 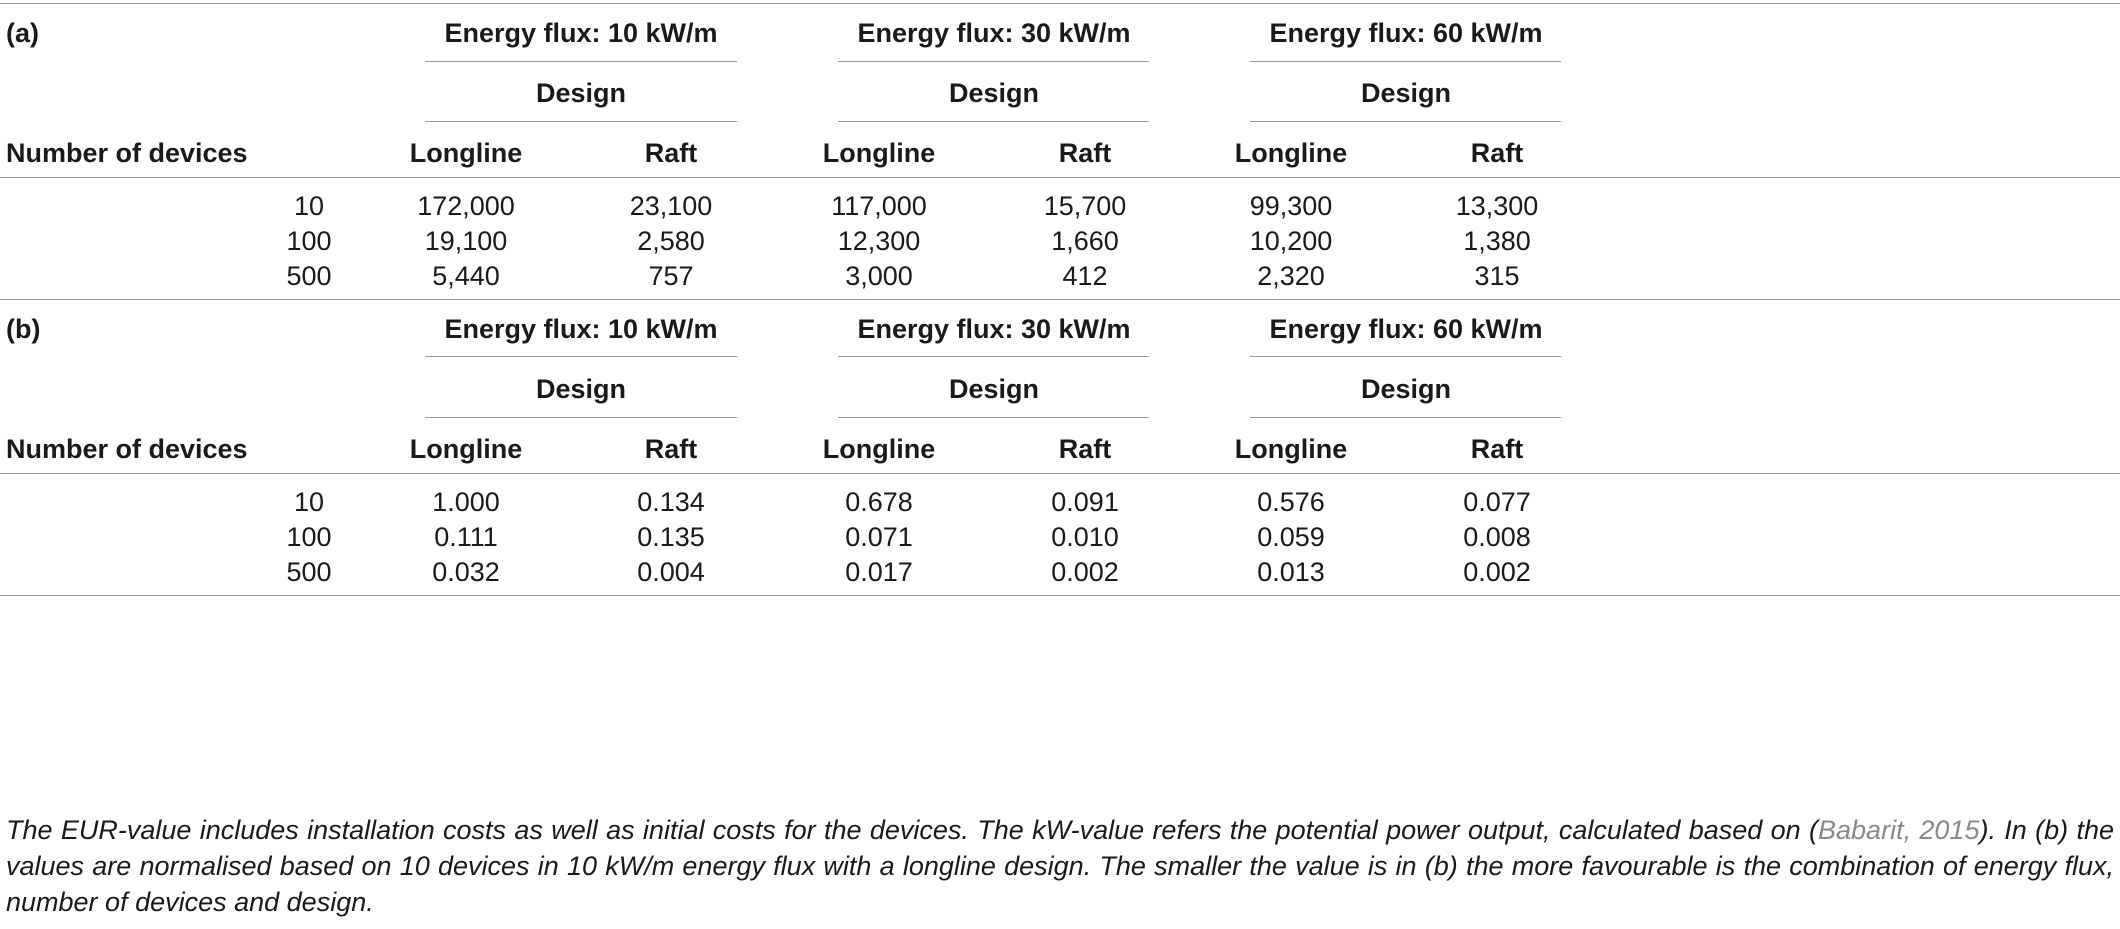 I want to click on table-cell: 12,300, so click(x=879, y=241).